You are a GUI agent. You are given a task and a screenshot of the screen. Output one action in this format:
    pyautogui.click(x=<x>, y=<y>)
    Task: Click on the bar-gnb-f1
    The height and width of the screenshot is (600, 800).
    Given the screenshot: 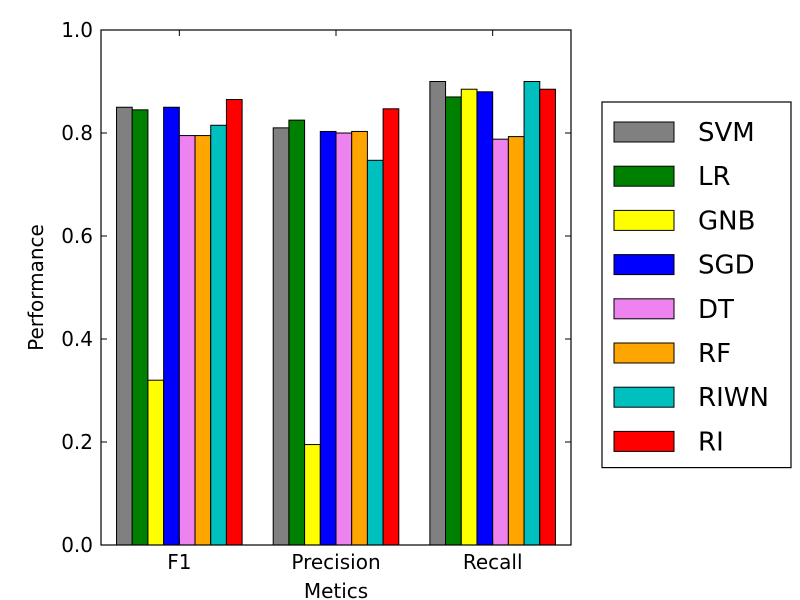 What is the action you would take?
    pyautogui.click(x=156, y=462)
    